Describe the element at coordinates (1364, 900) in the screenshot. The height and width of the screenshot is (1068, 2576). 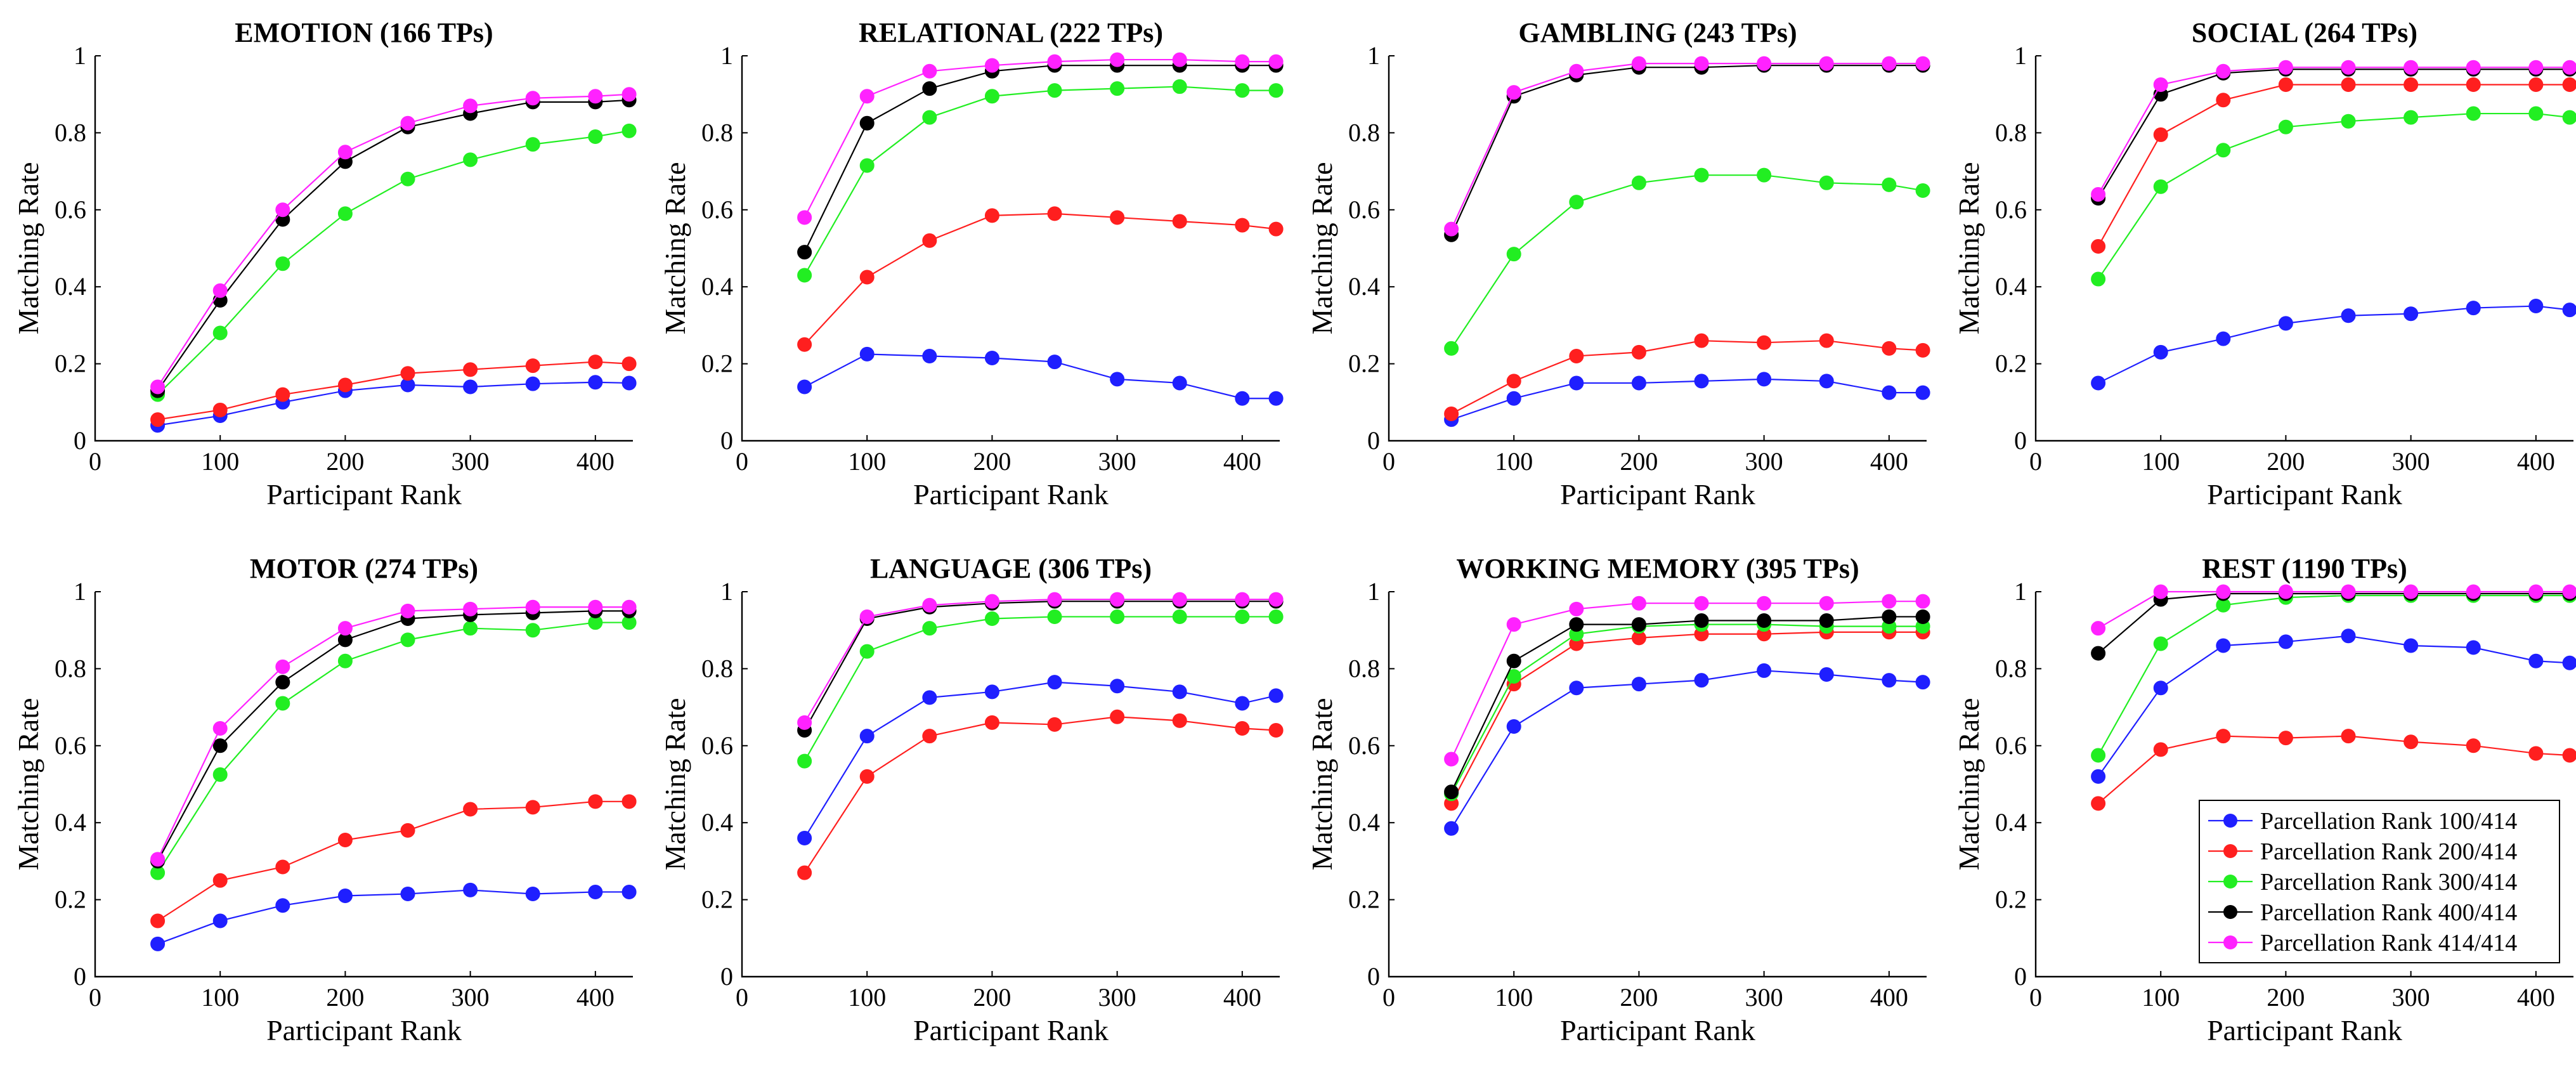
I see `y-tick-label: 0.2` at that location.